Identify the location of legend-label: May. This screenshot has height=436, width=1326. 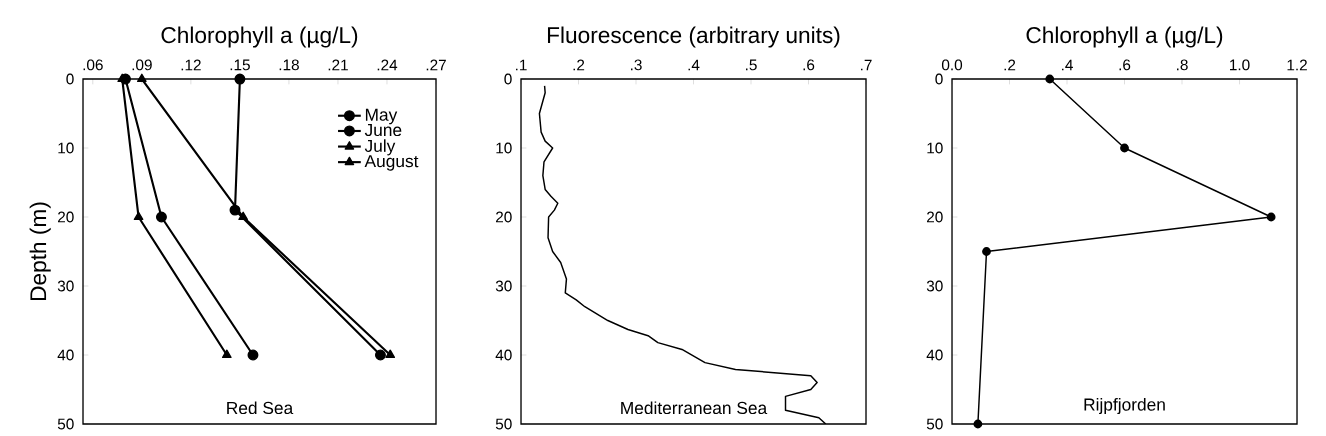
(381, 116).